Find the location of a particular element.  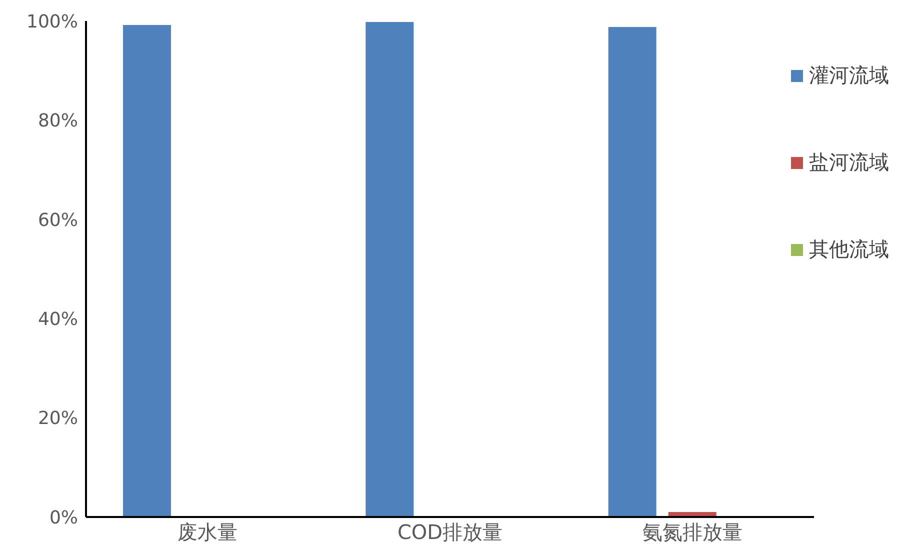

x-tick-label: COD排放量 is located at coordinates (450, 532).